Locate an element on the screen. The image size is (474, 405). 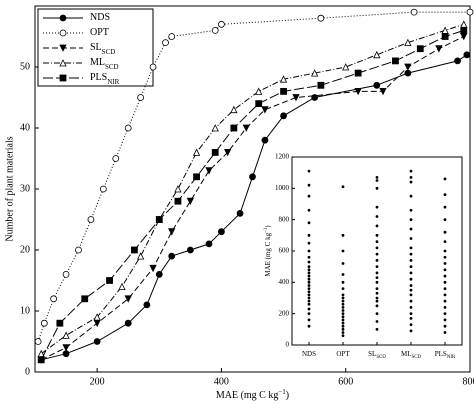
x-axis-label-part: MAE (mg C kg is located at coordinates (247, 395).